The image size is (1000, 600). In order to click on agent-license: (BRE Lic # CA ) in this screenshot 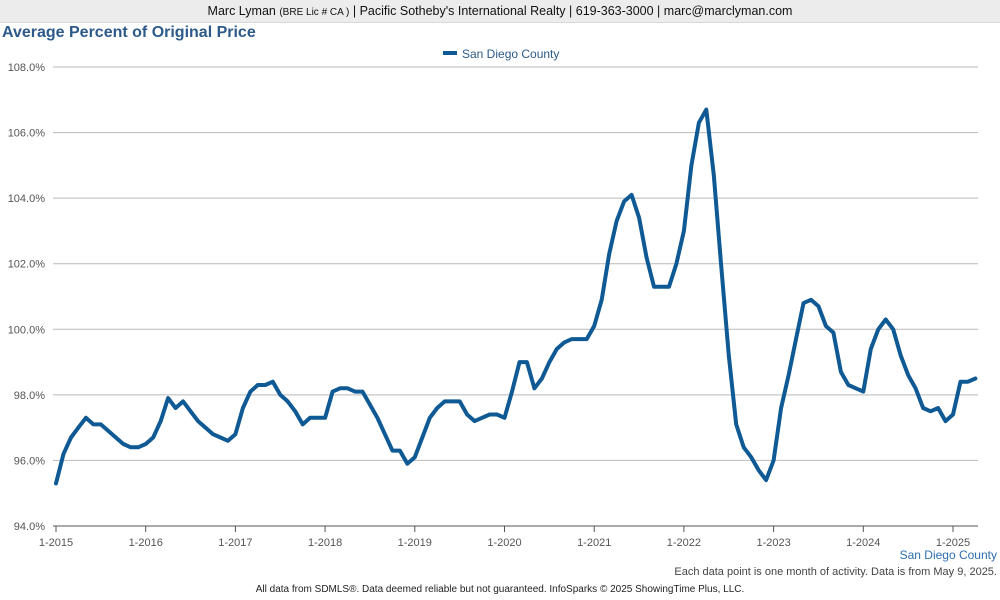, I will do `click(314, 12)`.